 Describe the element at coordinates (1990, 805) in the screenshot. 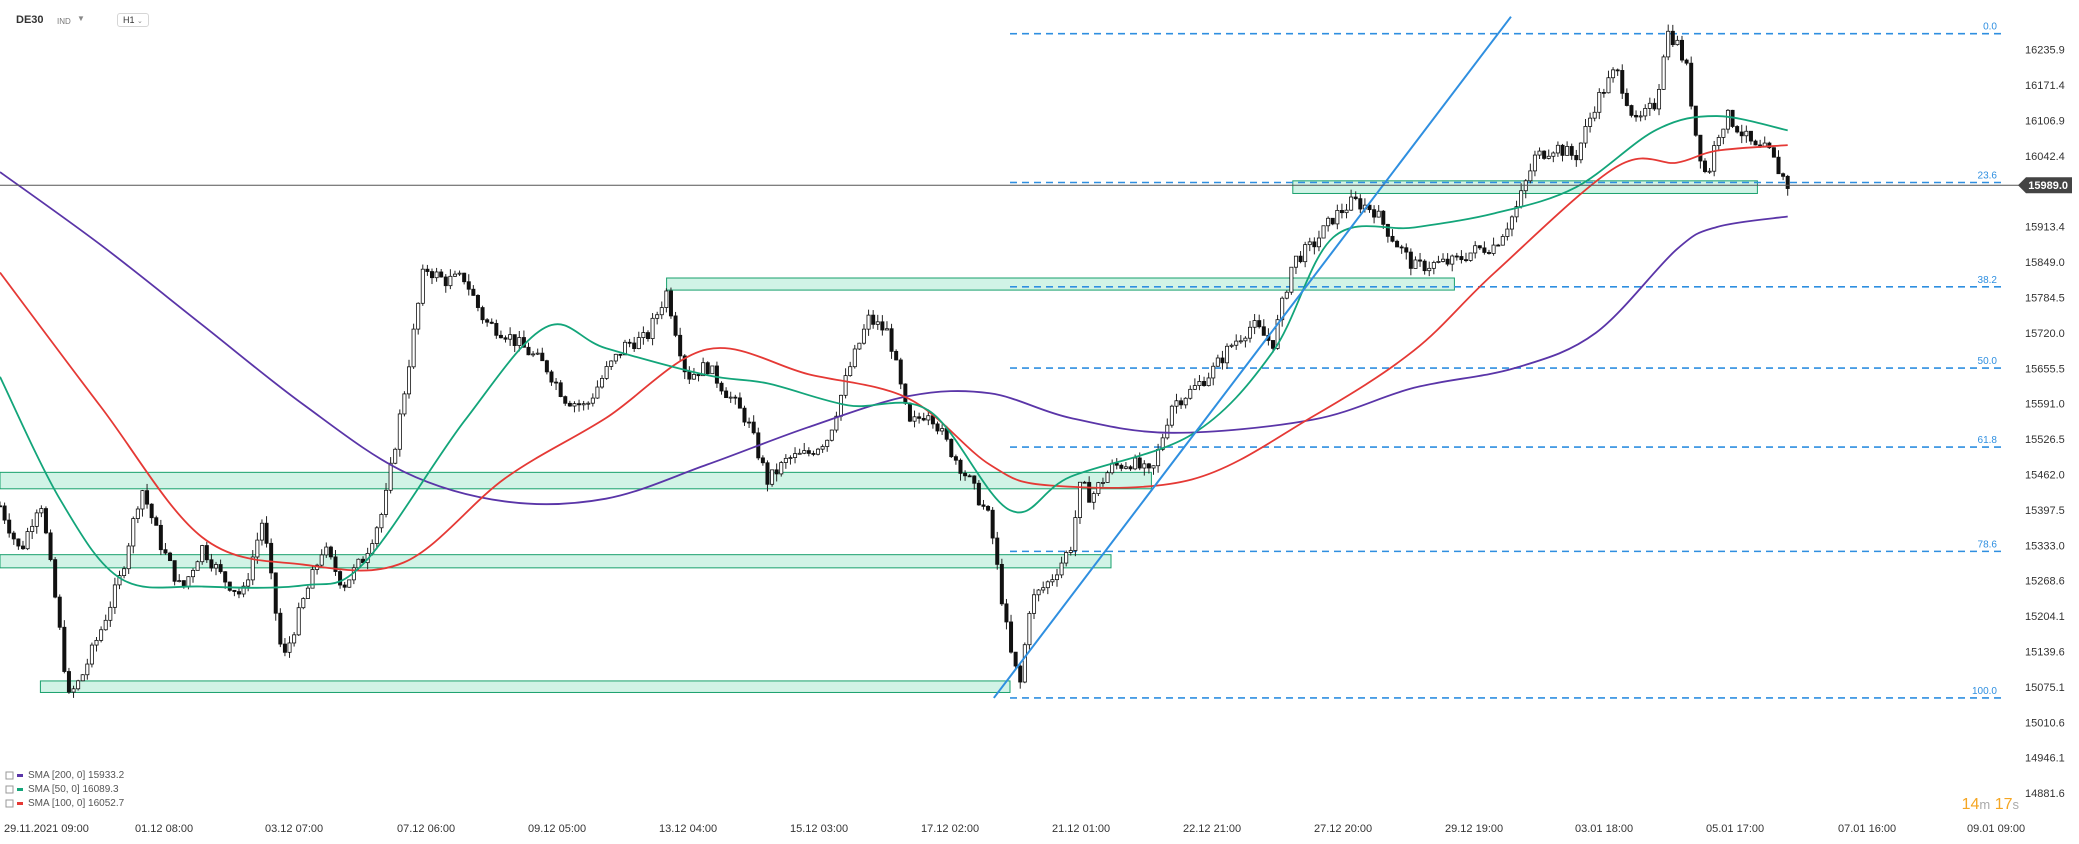

I see `candle-countdown-timer: 14m 17s` at that location.